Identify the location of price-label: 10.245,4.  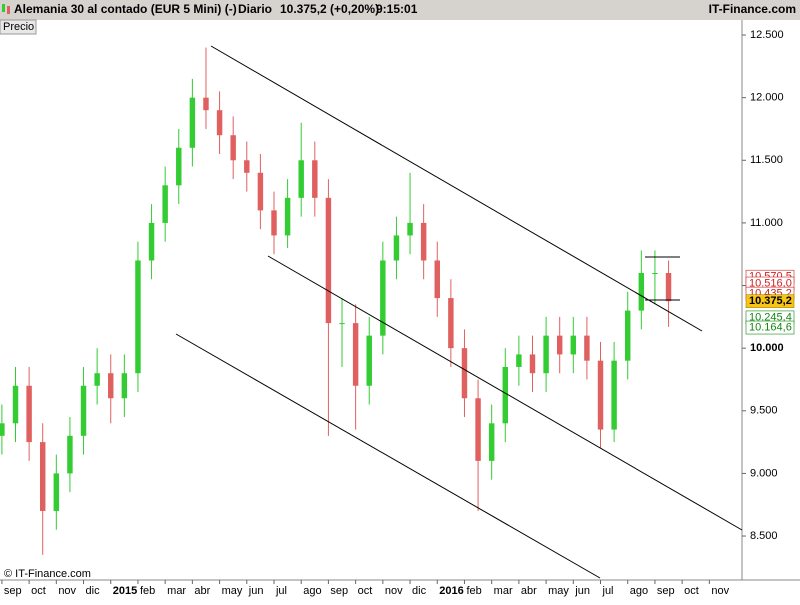
(770, 317).